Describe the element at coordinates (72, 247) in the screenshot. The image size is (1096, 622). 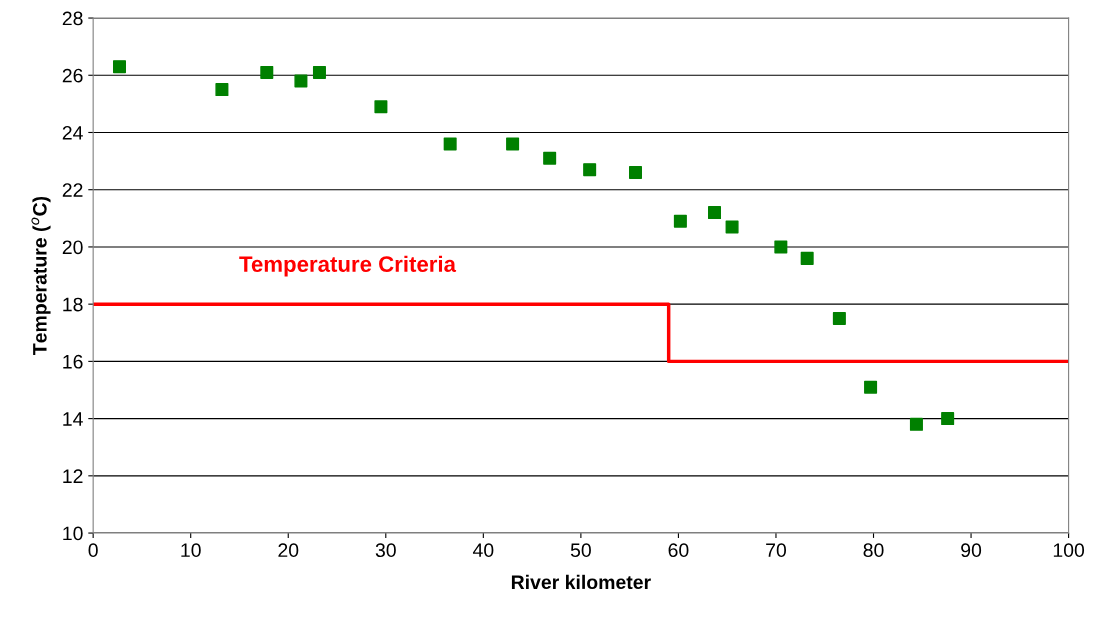
I see `y-tick-label: 20` at that location.